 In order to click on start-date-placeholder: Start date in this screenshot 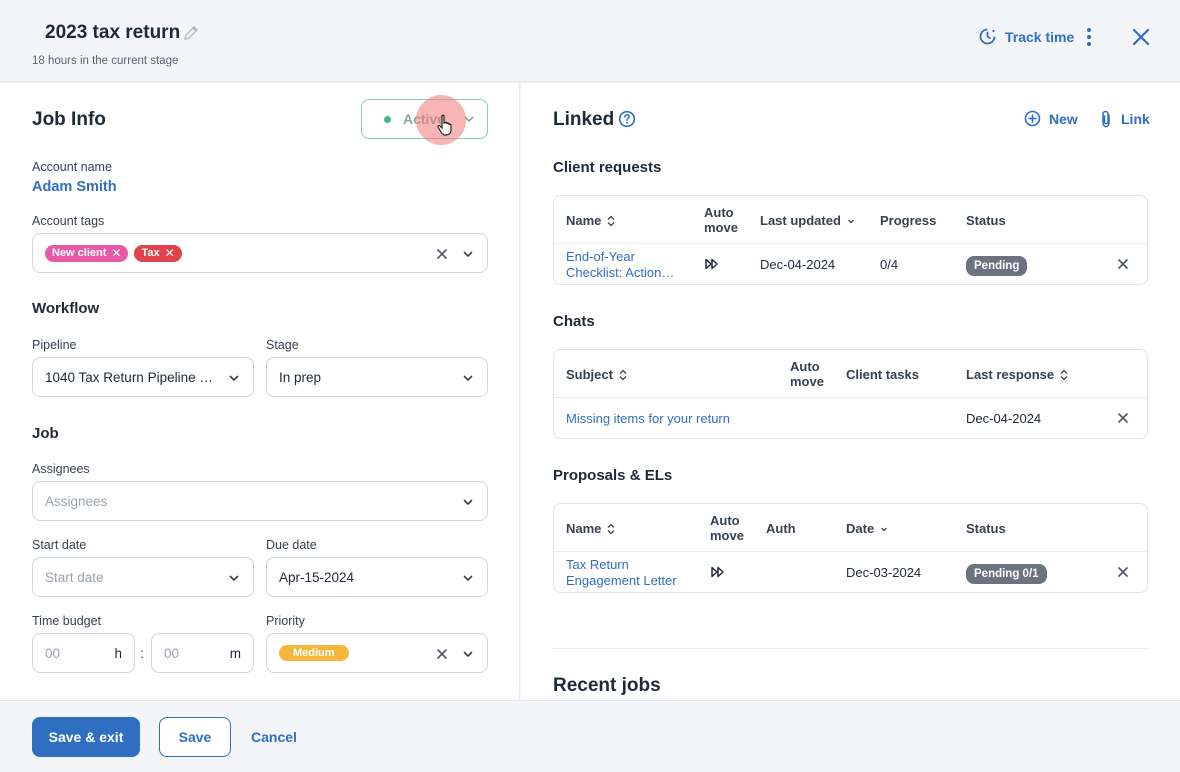, I will do `click(74, 577)`.